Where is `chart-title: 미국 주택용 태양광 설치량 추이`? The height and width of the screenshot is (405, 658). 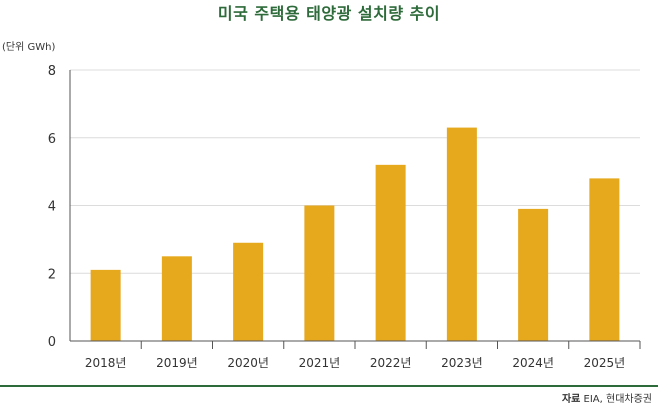 chart-title: 미국 주택용 태양광 설치량 추이 is located at coordinates (329, 13).